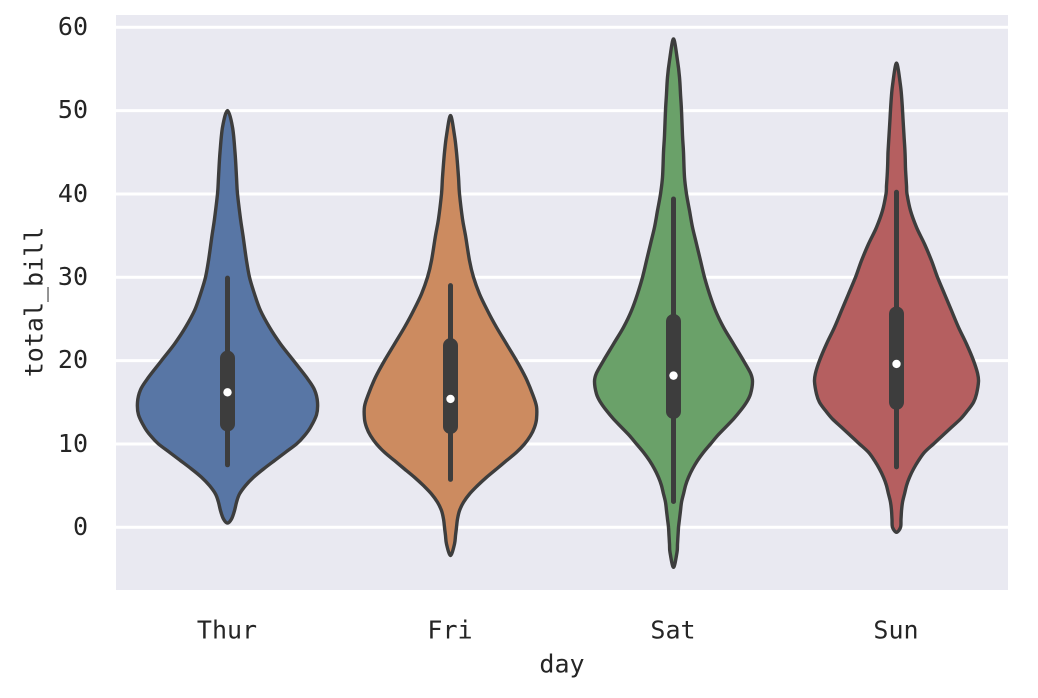 The image size is (1038, 698). What do you see at coordinates (450, 630) in the screenshot?
I see `xtick-fri: Fri` at bounding box center [450, 630].